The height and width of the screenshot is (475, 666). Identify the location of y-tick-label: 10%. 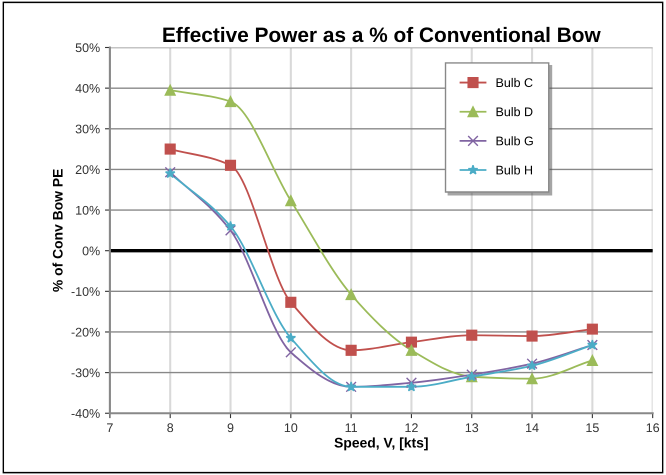
(88, 210).